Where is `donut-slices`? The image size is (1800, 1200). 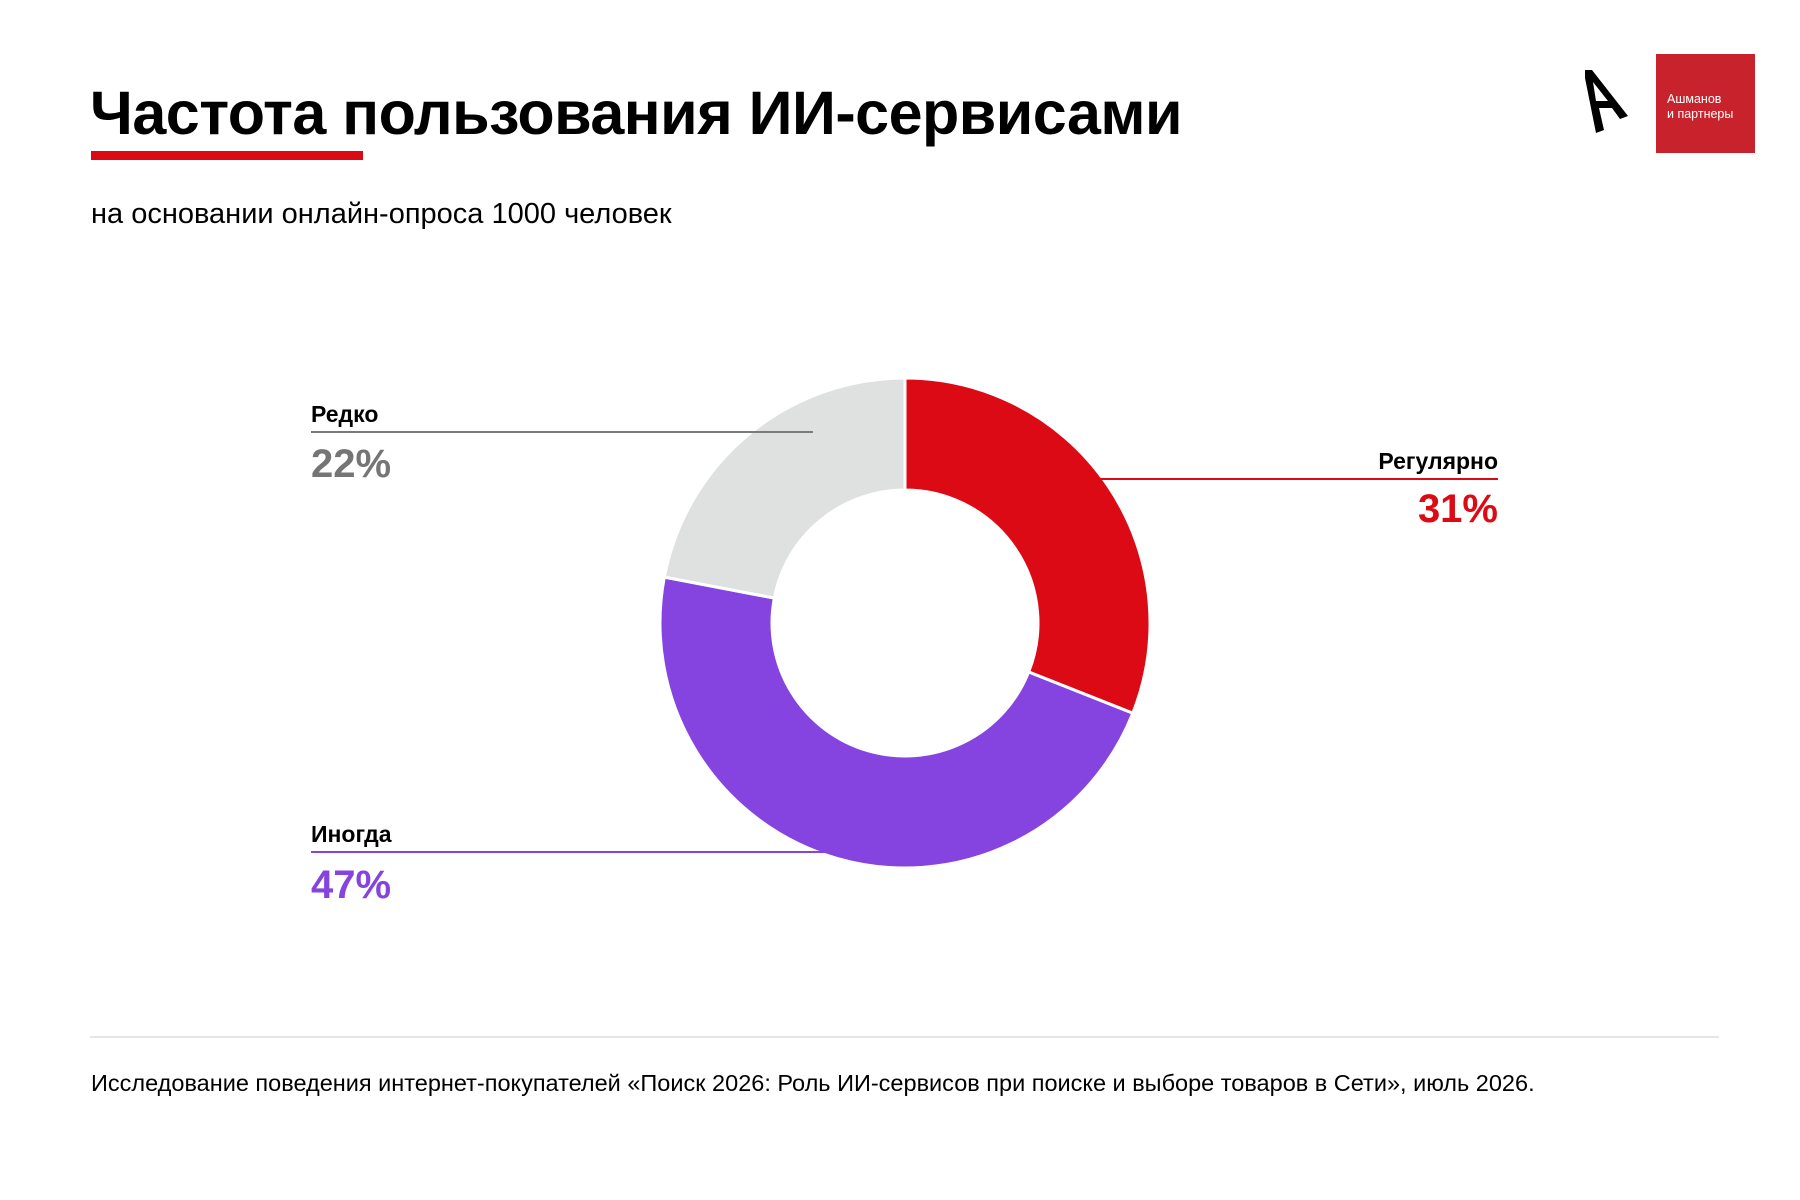 donut-slices is located at coordinates (905, 623).